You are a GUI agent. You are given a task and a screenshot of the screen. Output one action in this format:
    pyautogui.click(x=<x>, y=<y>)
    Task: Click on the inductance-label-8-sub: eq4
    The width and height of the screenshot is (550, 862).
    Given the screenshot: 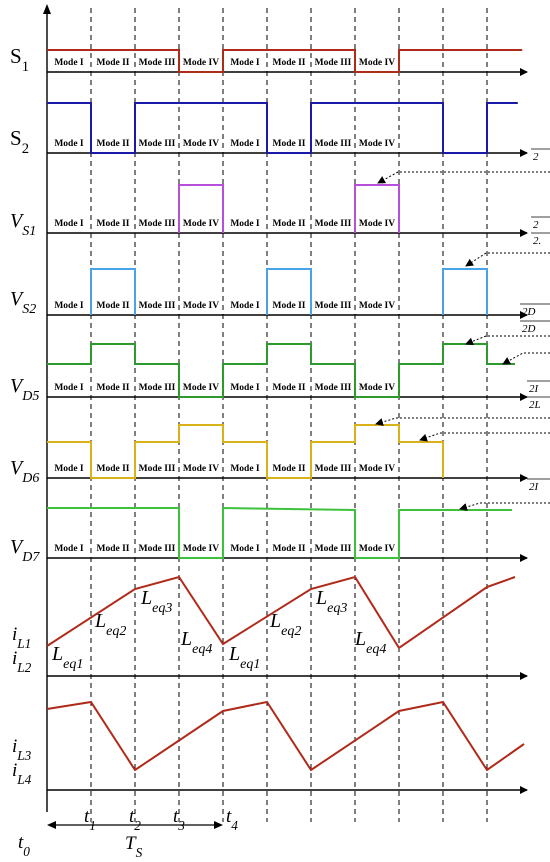 What is the action you would take?
    pyautogui.click(x=376, y=649)
    